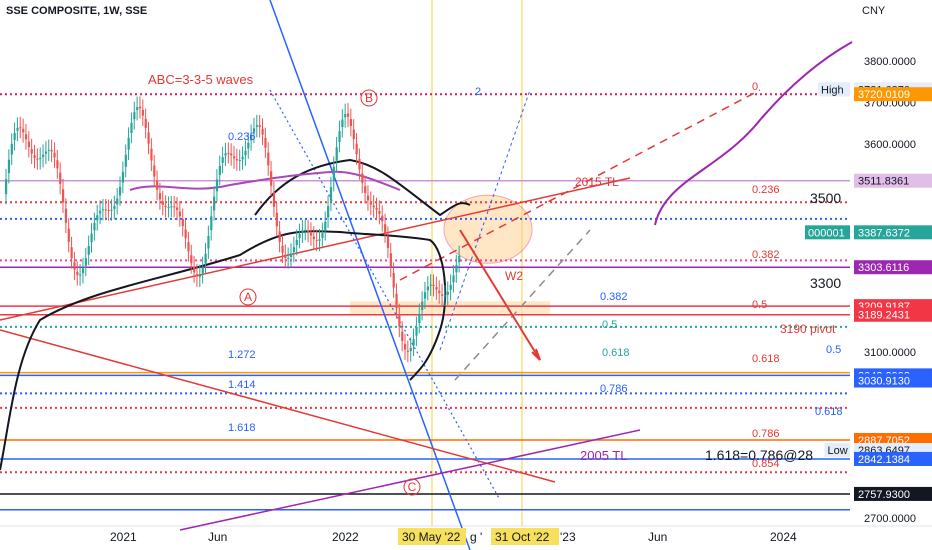  Describe the element at coordinates (884, 95) in the screenshot. I see `price-tag-value: 3720.0109` at that location.